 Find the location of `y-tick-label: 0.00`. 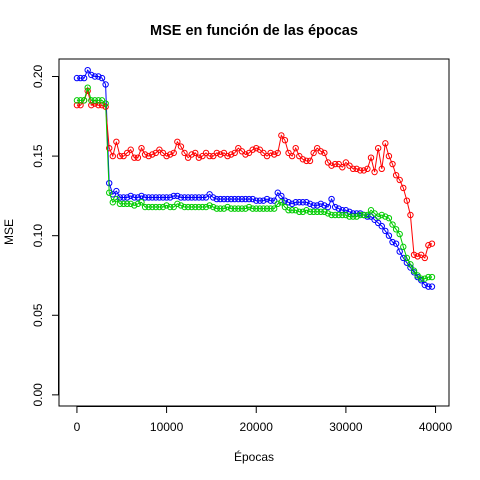

y-tick-label: 0.00 is located at coordinates (38, 395).